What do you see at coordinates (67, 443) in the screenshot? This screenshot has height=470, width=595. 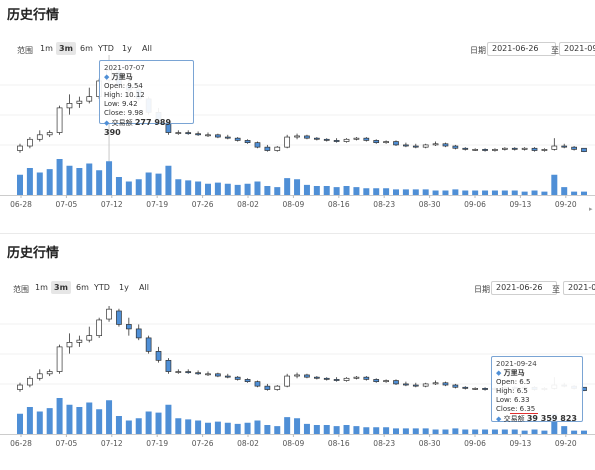 I see `x-tick-label: 07-05` at bounding box center [67, 443].